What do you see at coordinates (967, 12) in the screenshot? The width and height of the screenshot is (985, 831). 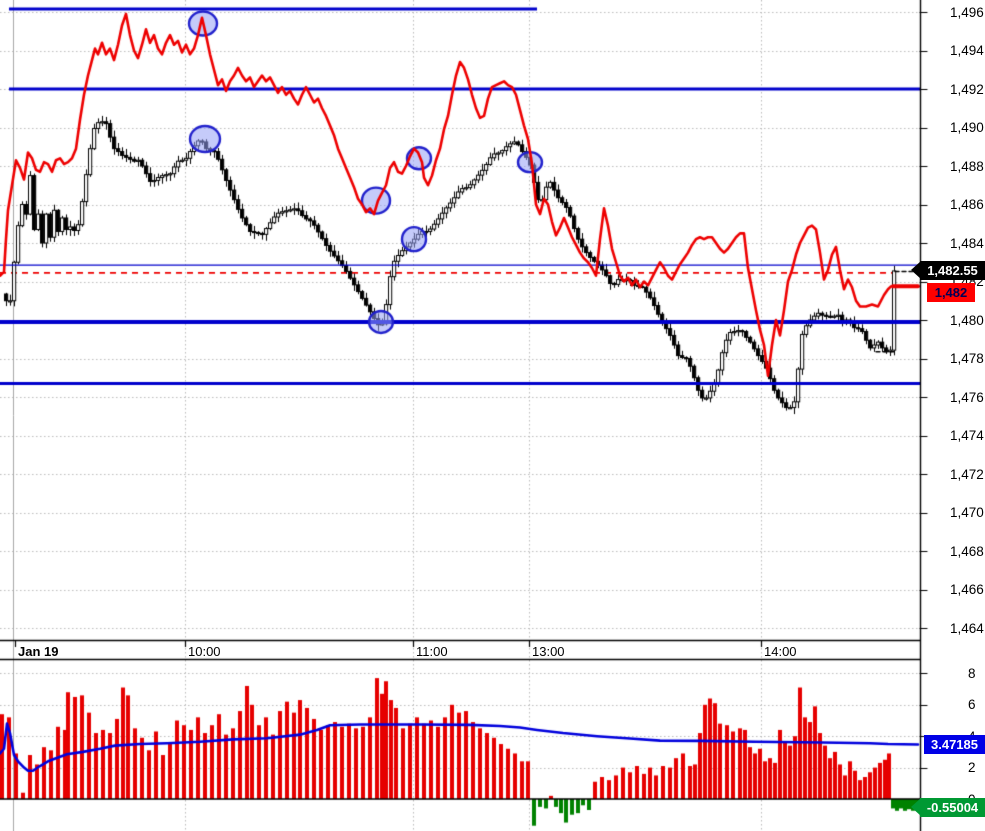 I see `price-tick-label: 1,496` at bounding box center [967, 12].